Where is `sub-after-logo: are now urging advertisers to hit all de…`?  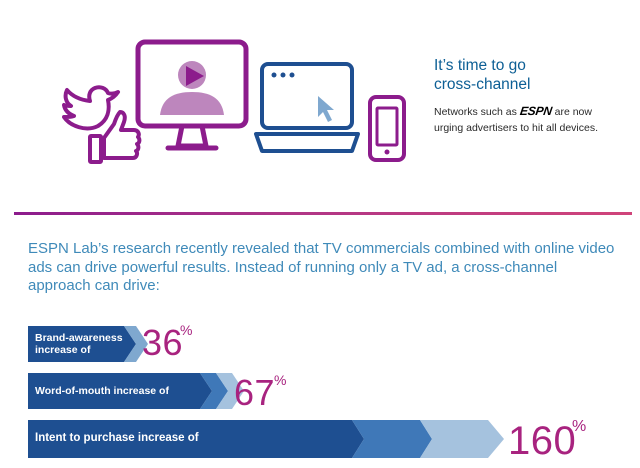
sub-after-logo: are now urging advertisers to hit all de… is located at coordinates (516, 120).